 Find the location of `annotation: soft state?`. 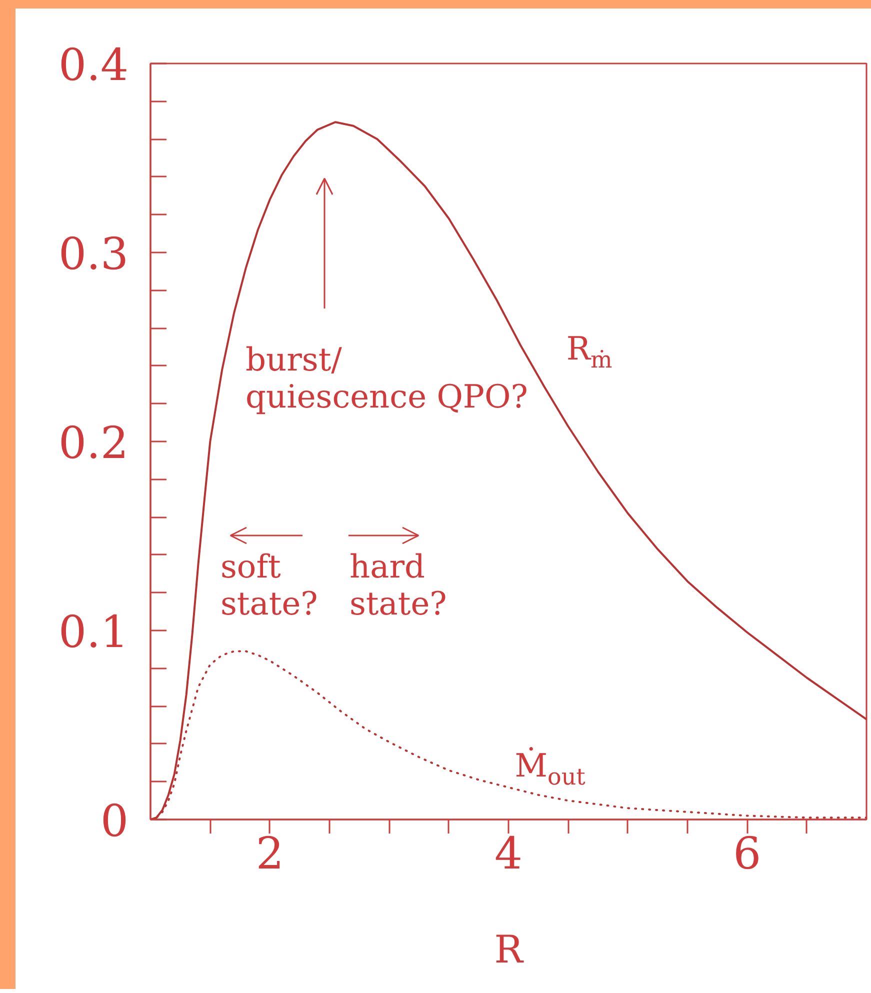

annotation: soft state? is located at coordinates (269, 585).